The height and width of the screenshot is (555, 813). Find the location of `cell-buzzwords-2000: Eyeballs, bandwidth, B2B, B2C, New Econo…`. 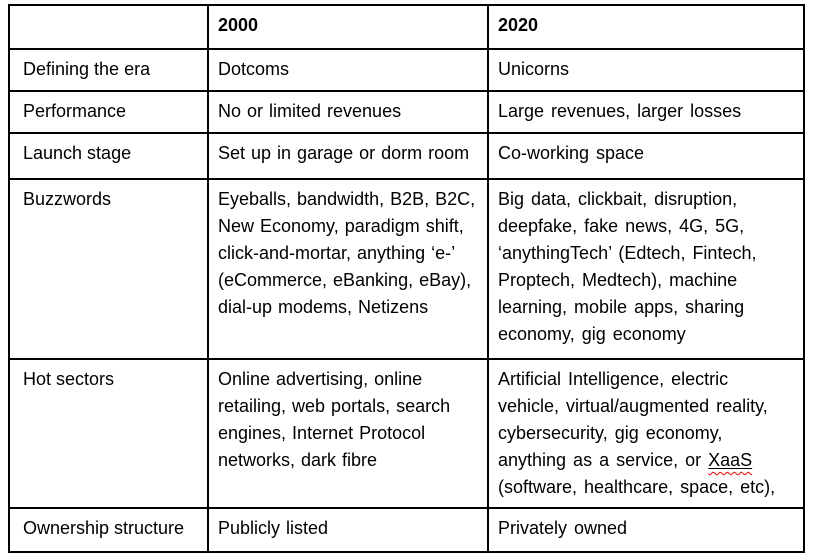

cell-buzzwords-2000: Eyeballs, bandwidth, B2B, B2C, New Econo… is located at coordinates (348, 269).